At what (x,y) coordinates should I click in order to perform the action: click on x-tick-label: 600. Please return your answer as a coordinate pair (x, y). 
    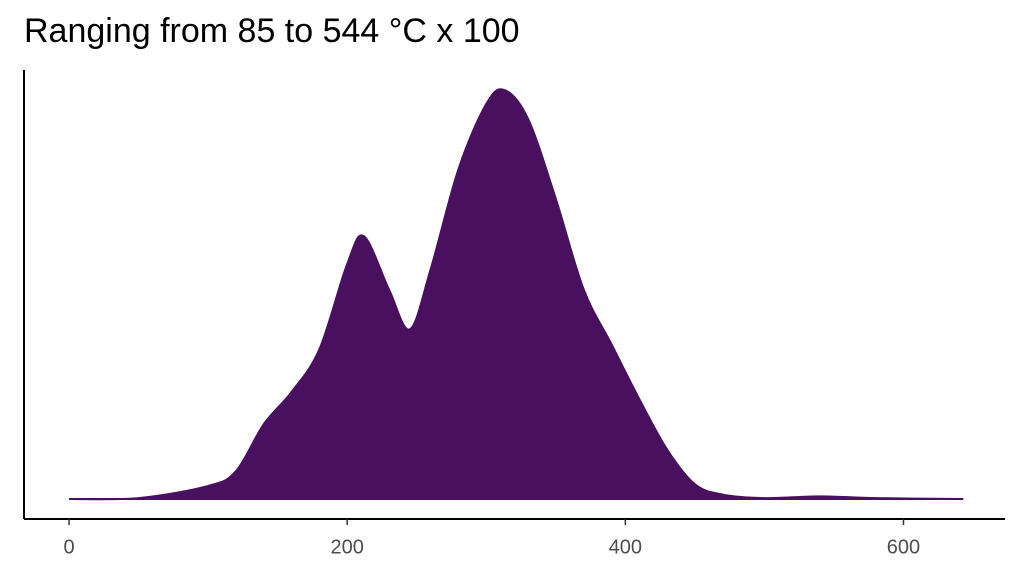
    Looking at the image, I should click on (903, 547).